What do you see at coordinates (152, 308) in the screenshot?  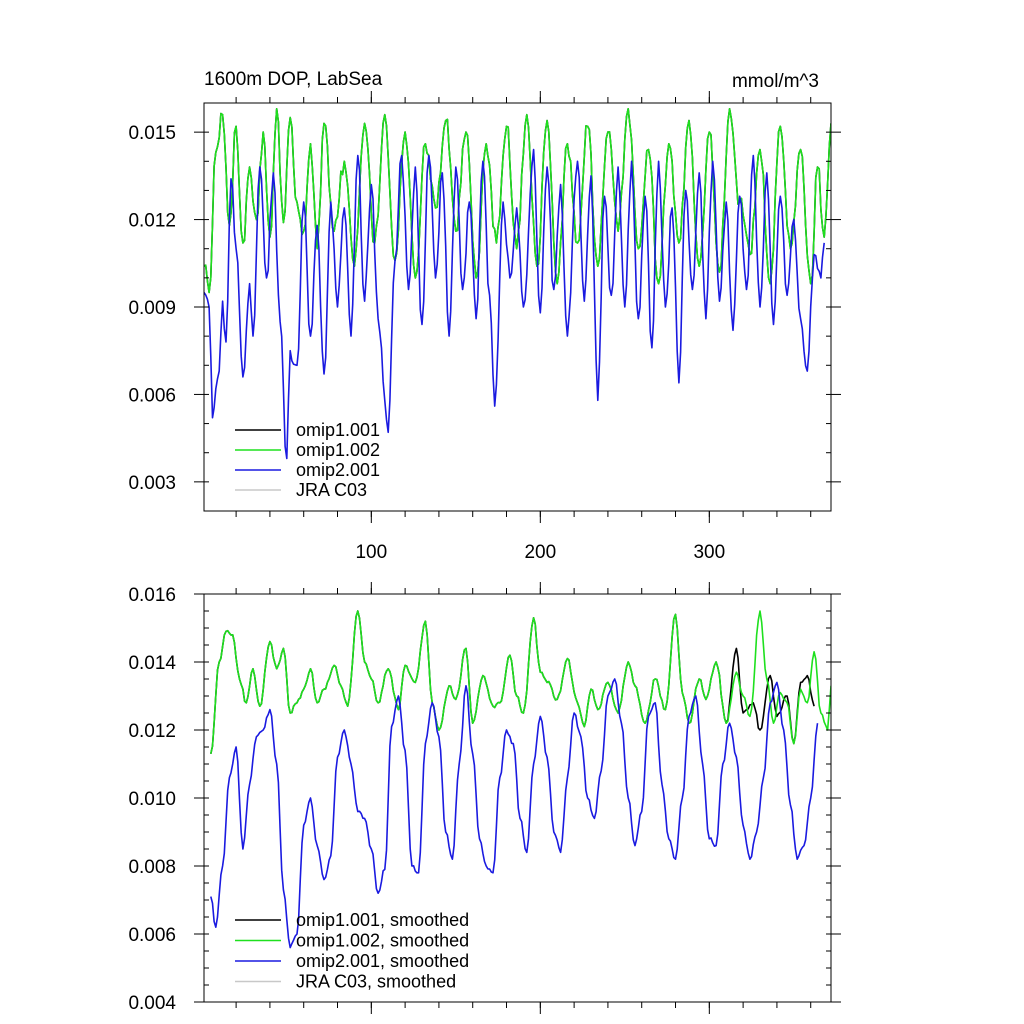 I see `y-tick-label: 0.009` at bounding box center [152, 308].